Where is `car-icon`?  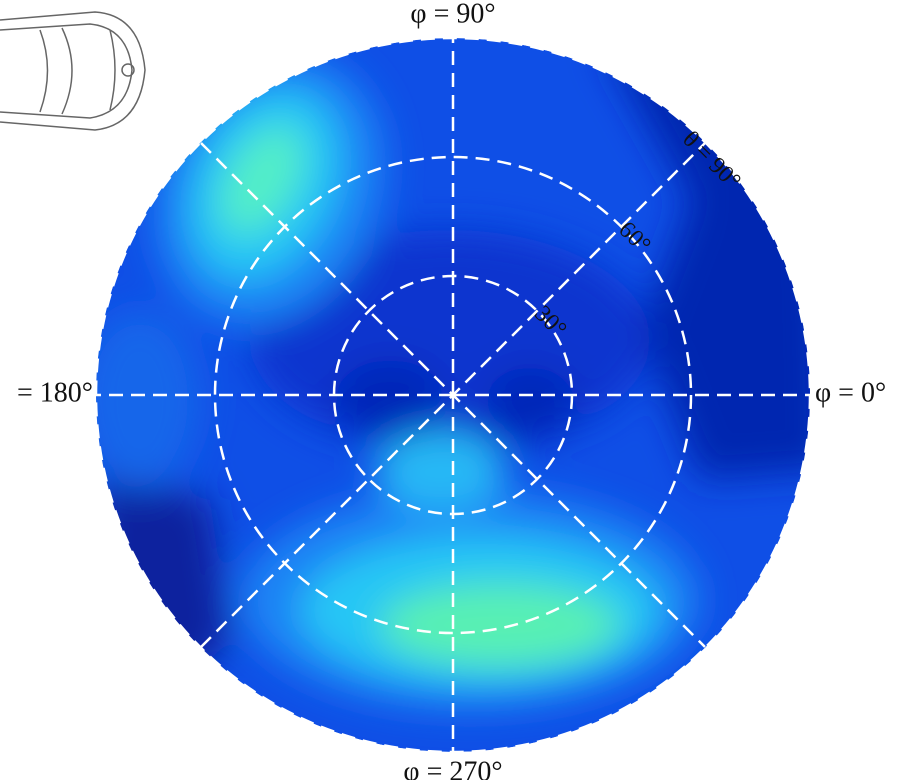
car-icon is located at coordinates (73, 71).